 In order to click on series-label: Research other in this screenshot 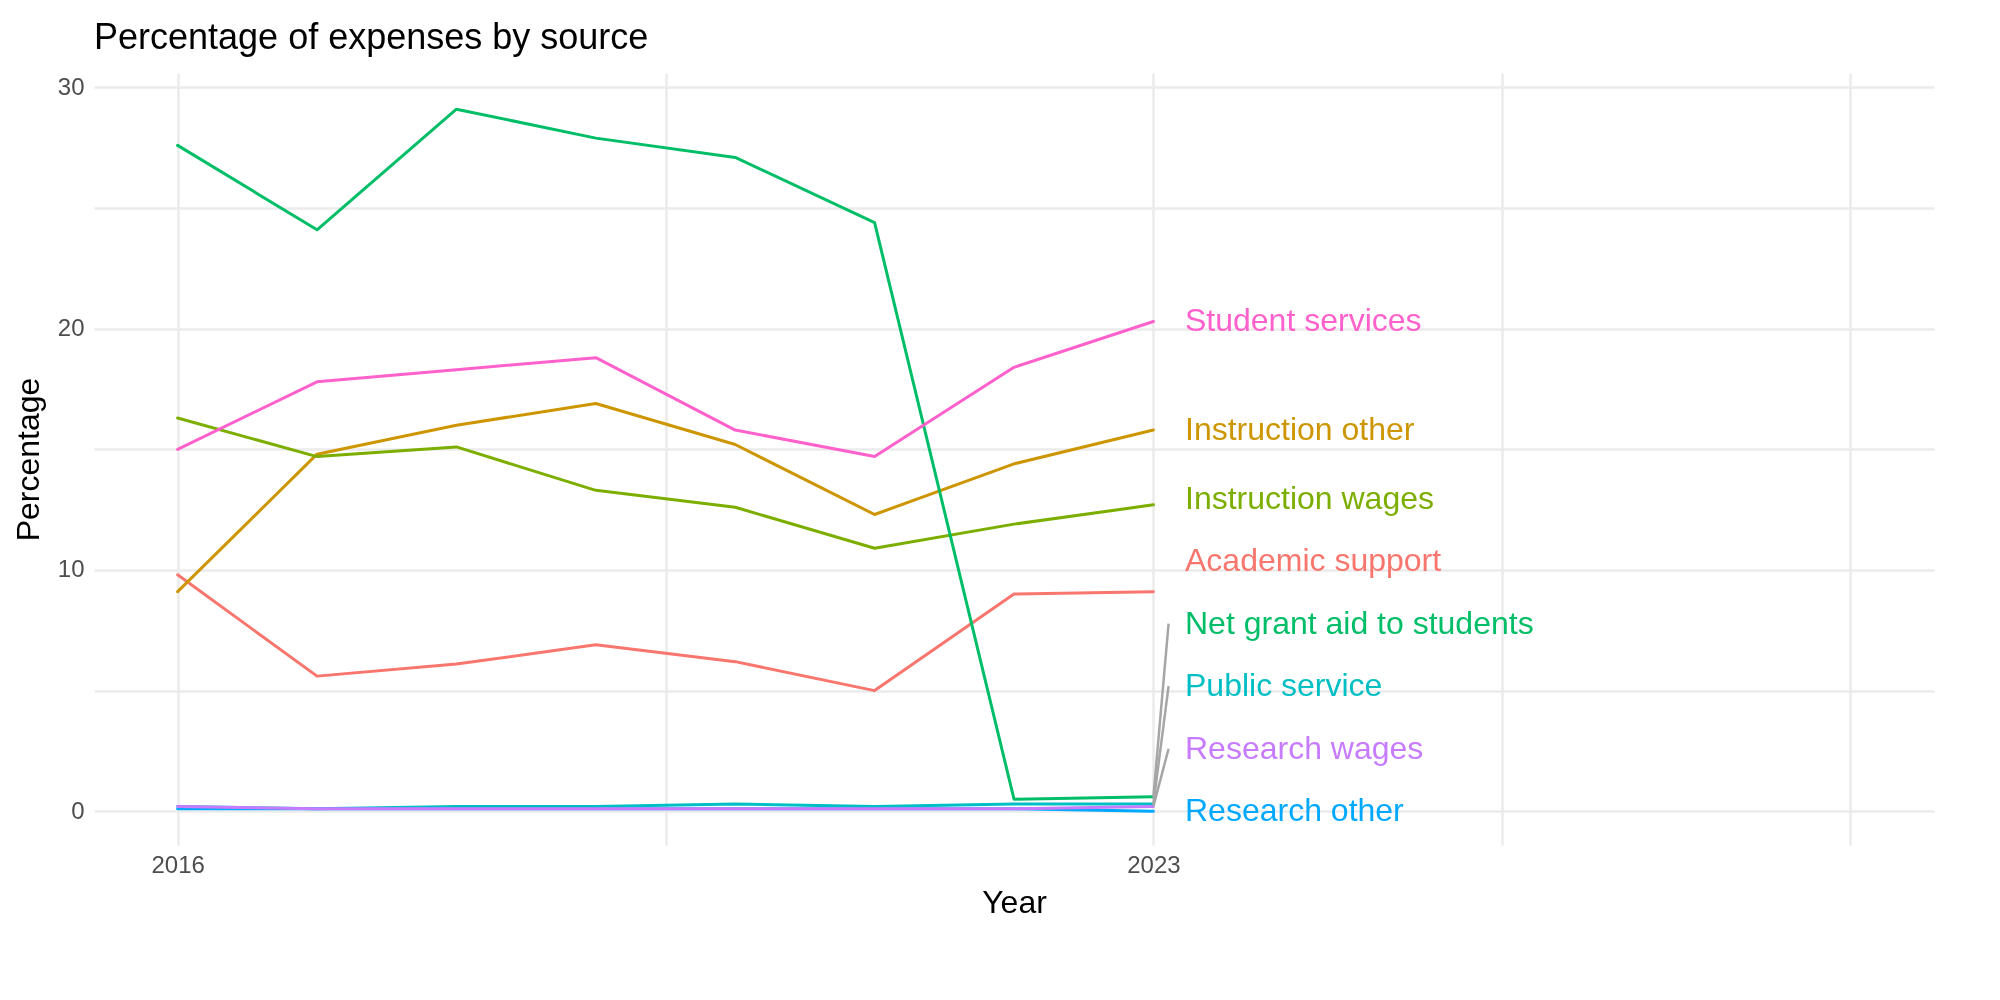, I will do `click(1294, 810)`.